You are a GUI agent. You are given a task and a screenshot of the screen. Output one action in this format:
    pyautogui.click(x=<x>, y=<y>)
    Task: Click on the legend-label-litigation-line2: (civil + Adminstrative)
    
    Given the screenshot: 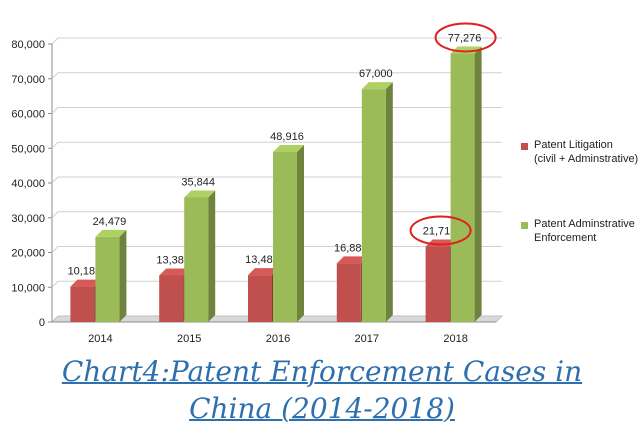 What is the action you would take?
    pyautogui.click(x=586, y=159)
    